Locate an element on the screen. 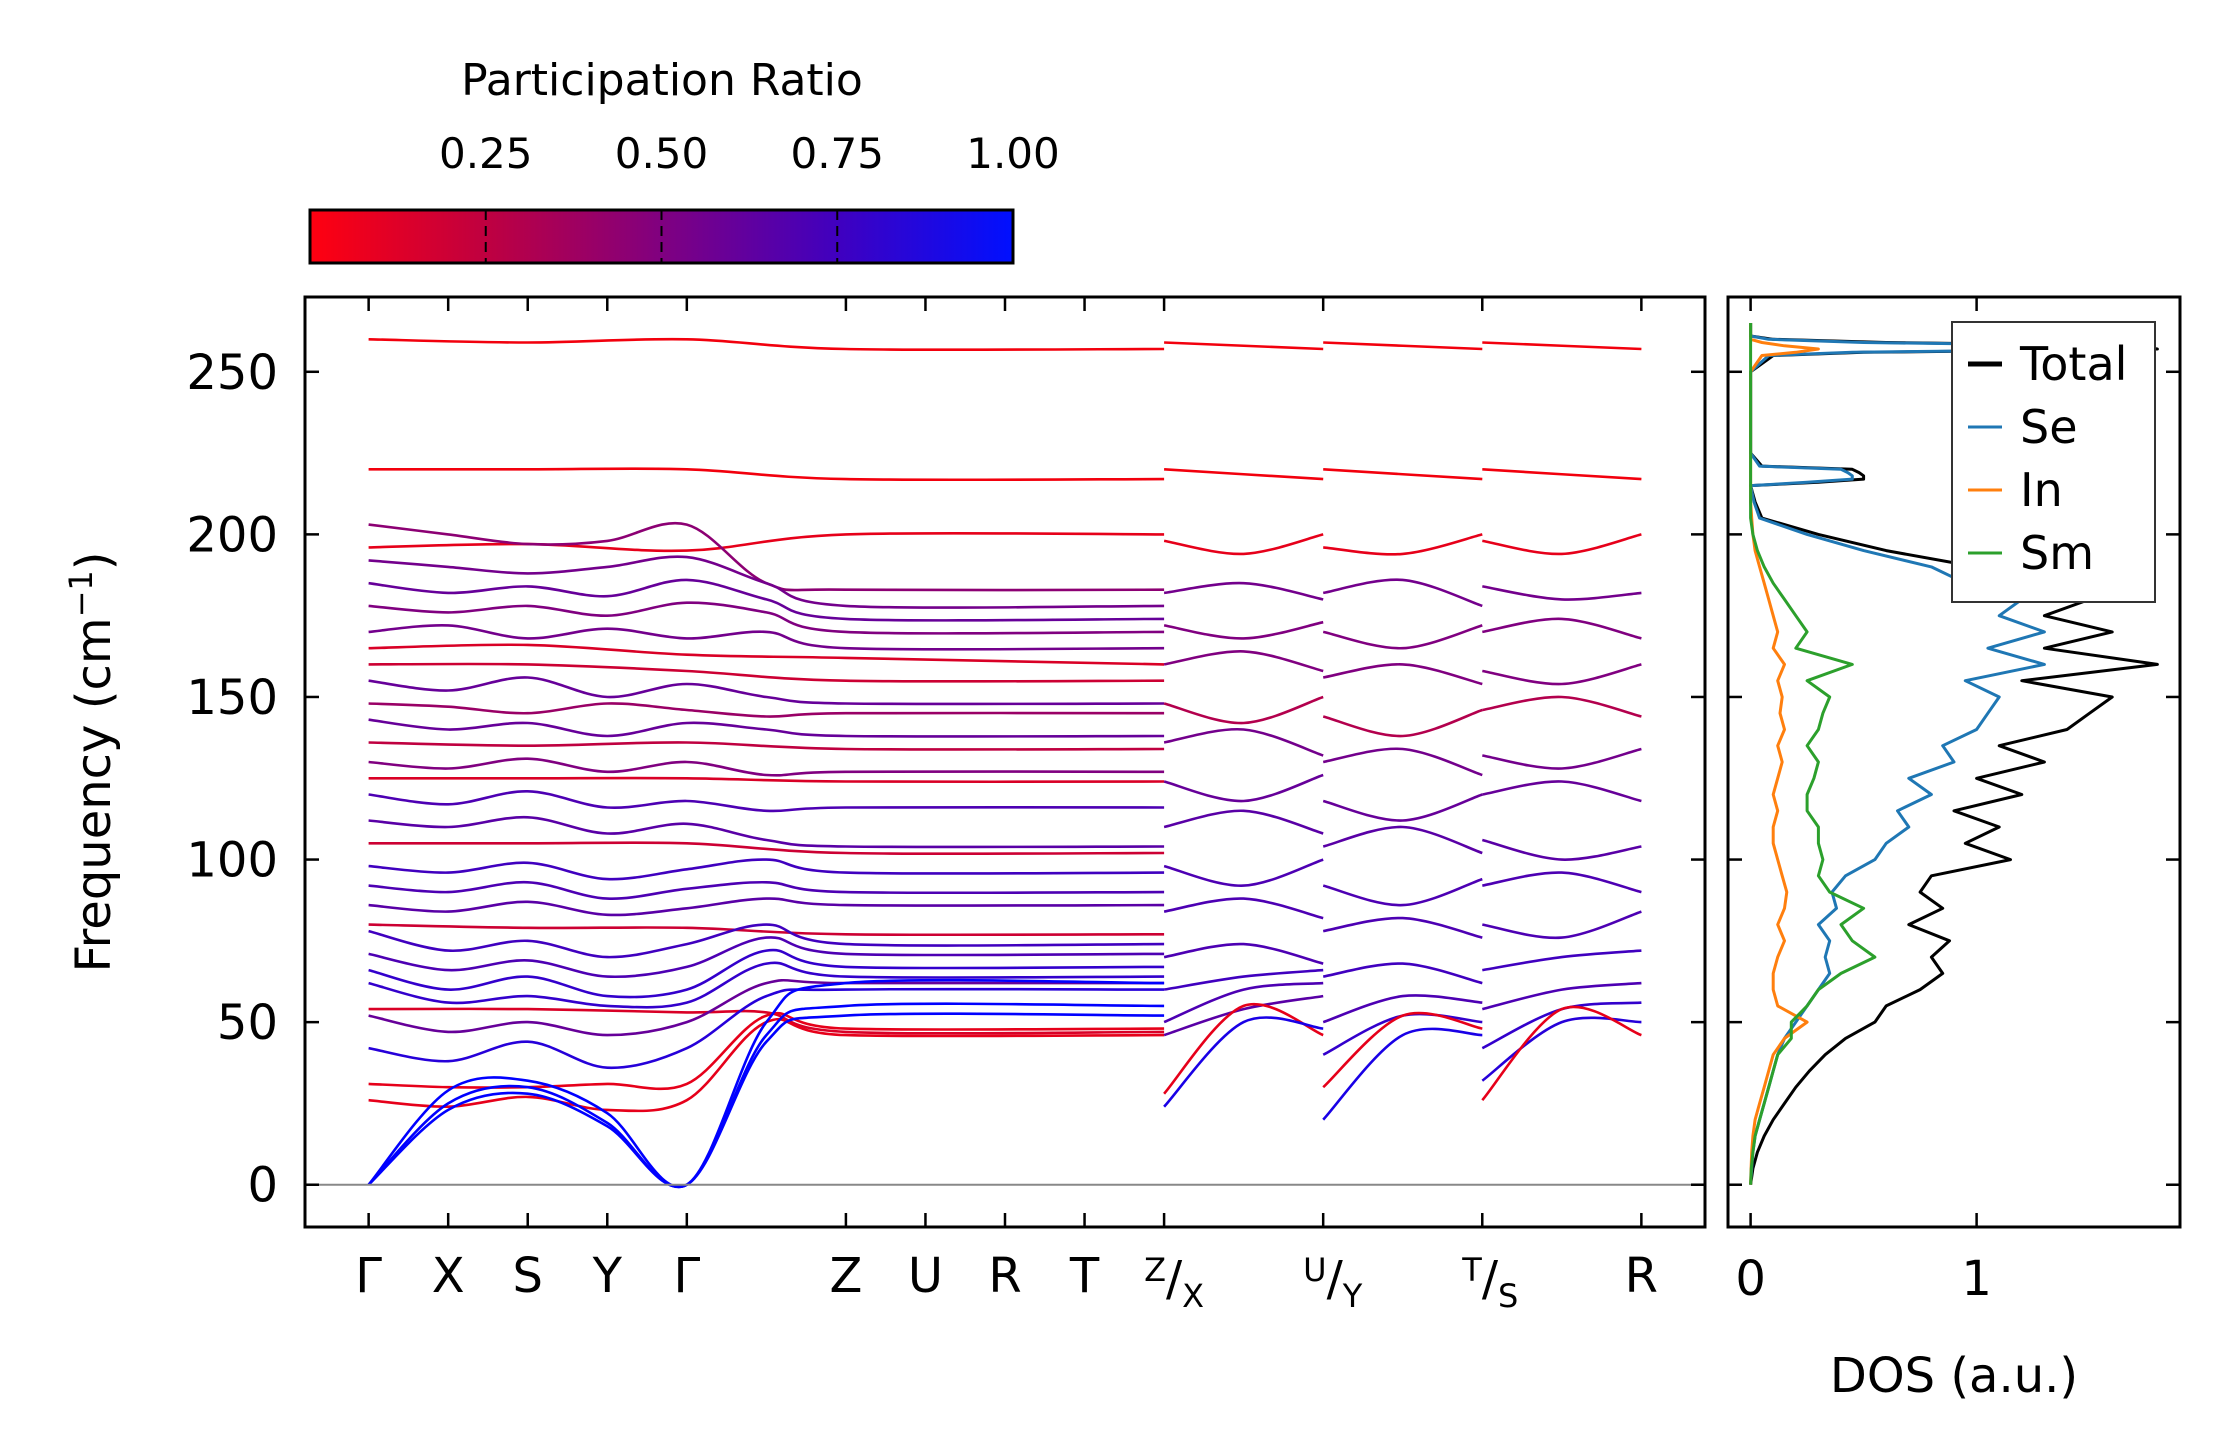 This screenshot has width=2222, height=1455. y-axis-label-main: Frequency (cm is located at coordinates (94, 794).